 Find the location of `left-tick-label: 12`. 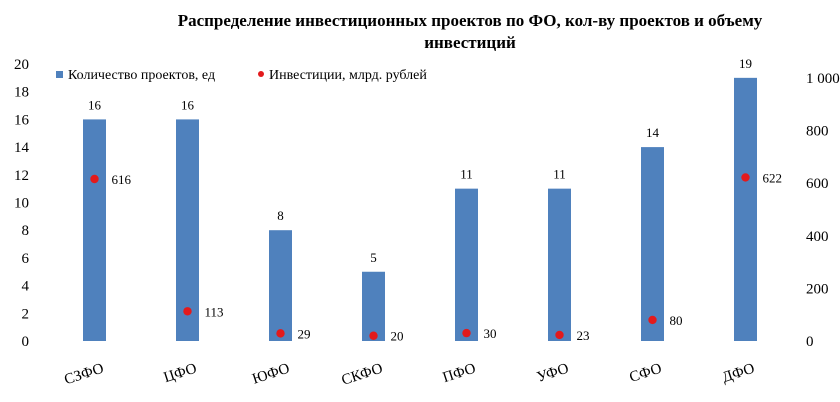

left-tick-label: 12 is located at coordinates (21, 176).